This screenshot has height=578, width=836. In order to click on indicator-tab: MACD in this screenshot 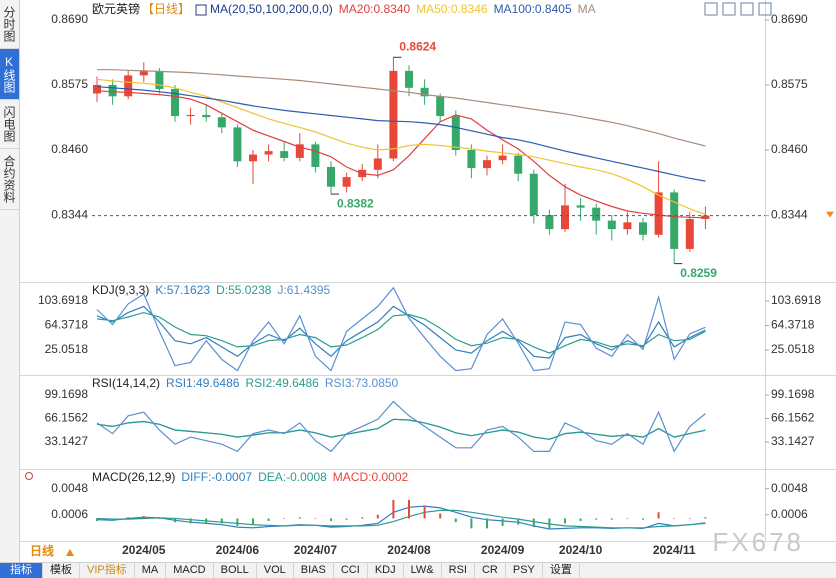, I will do `click(190, 570)`.